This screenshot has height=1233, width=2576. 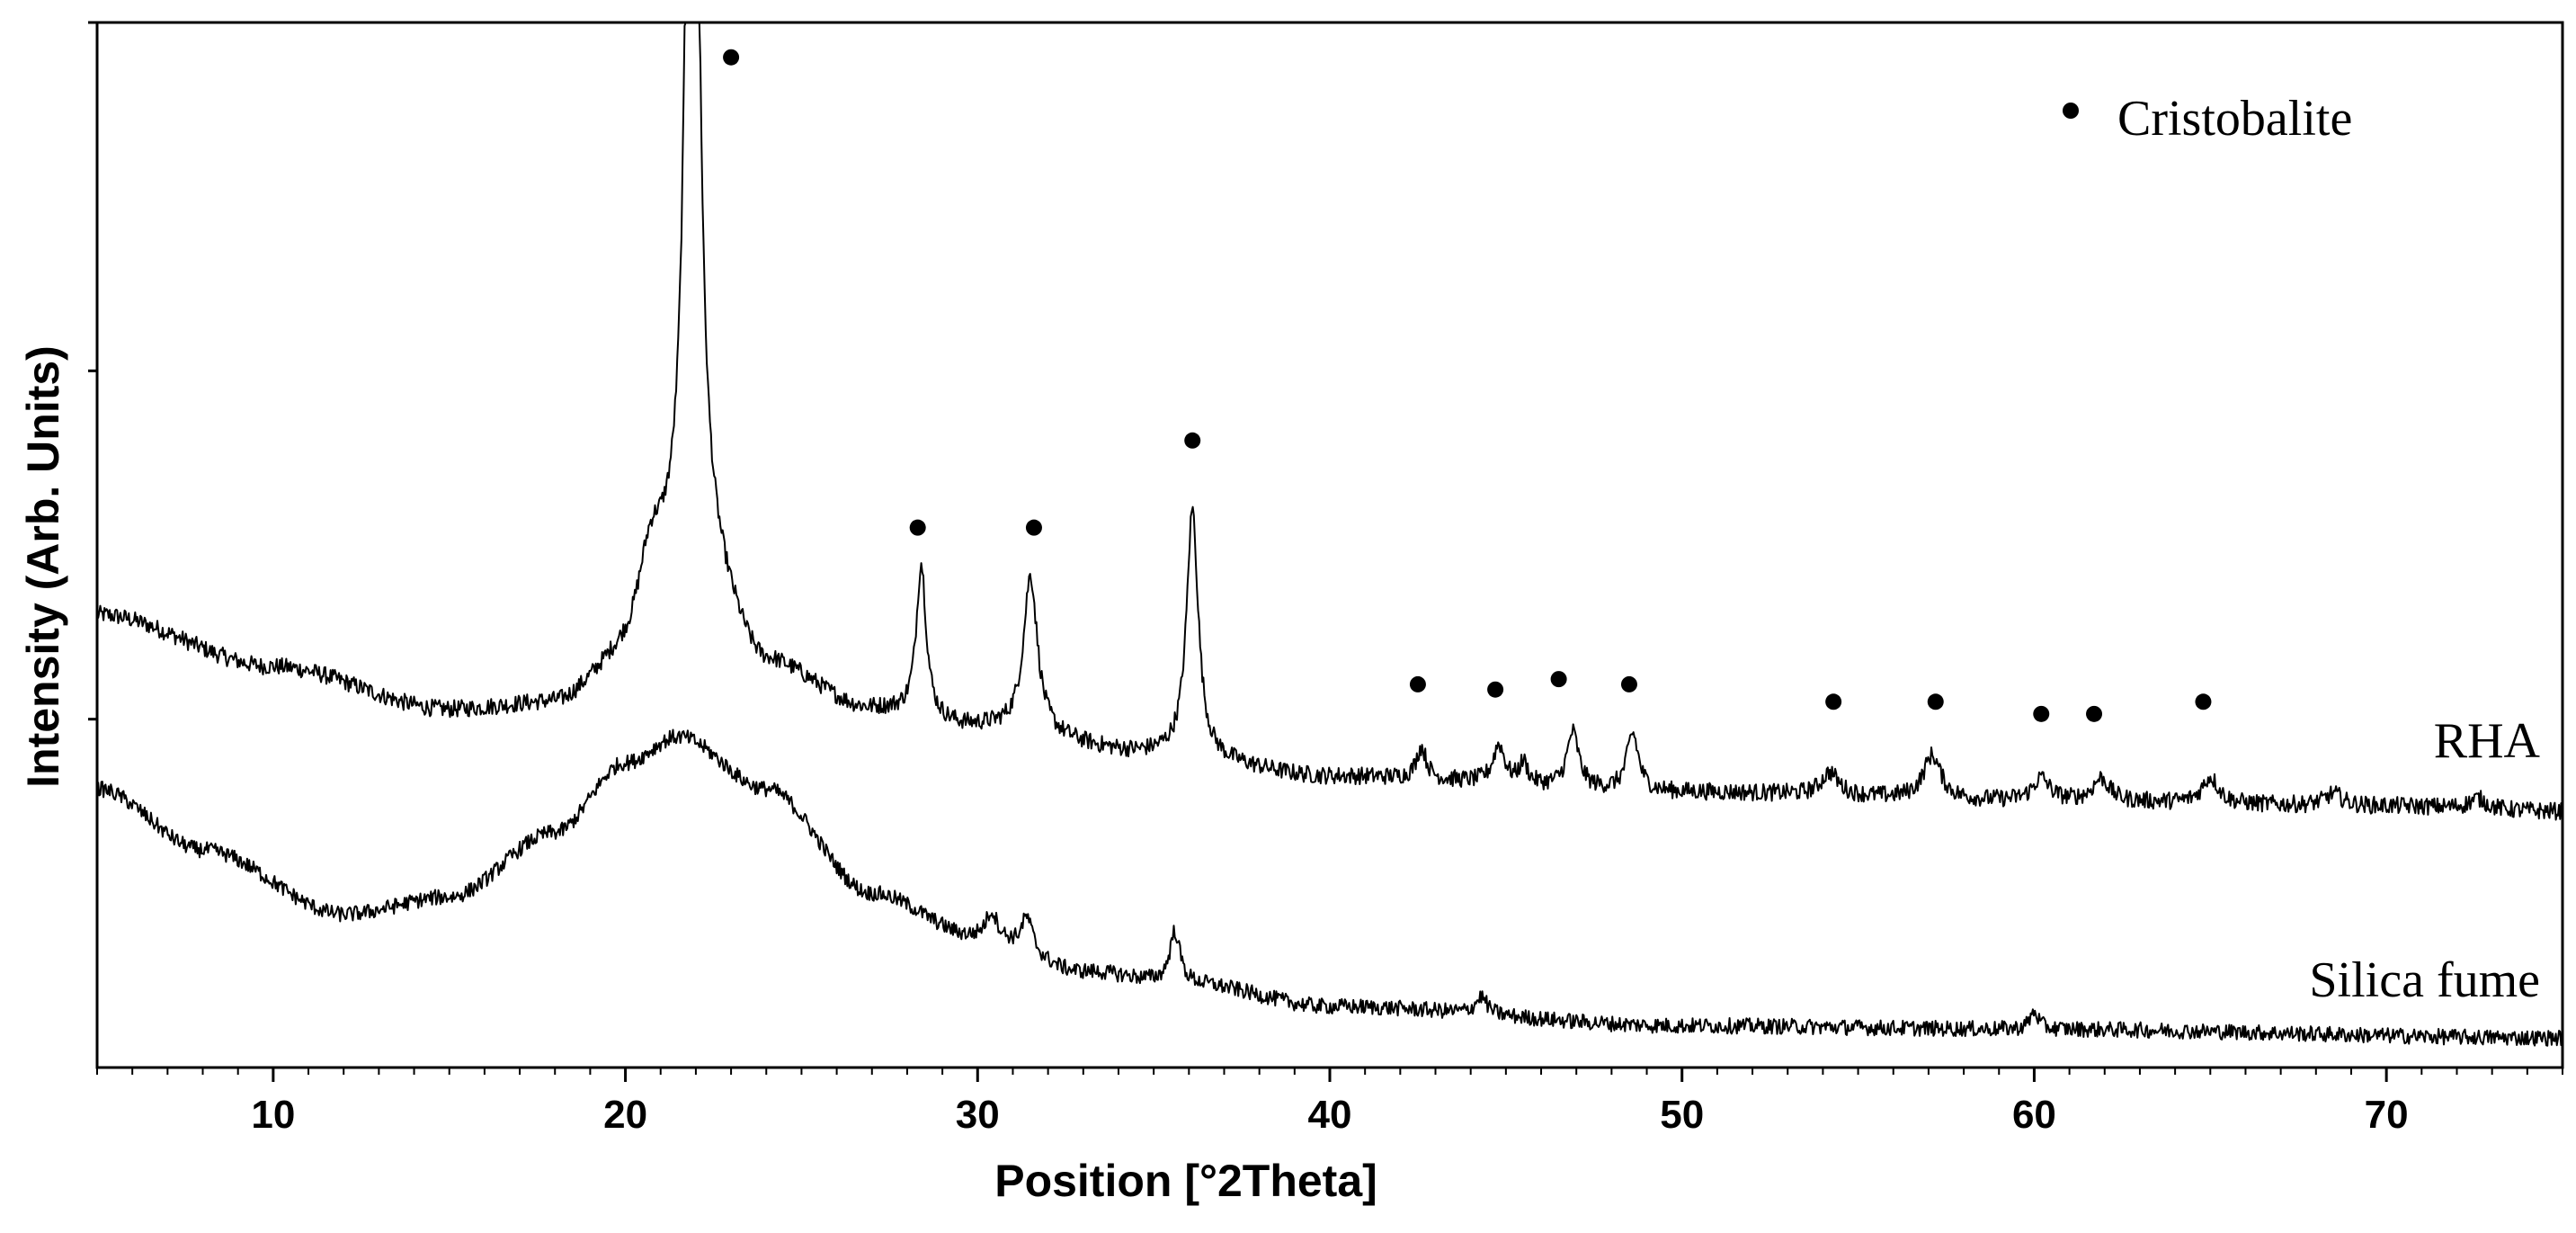 I want to click on x-tick-label: 30, so click(x=978, y=1115).